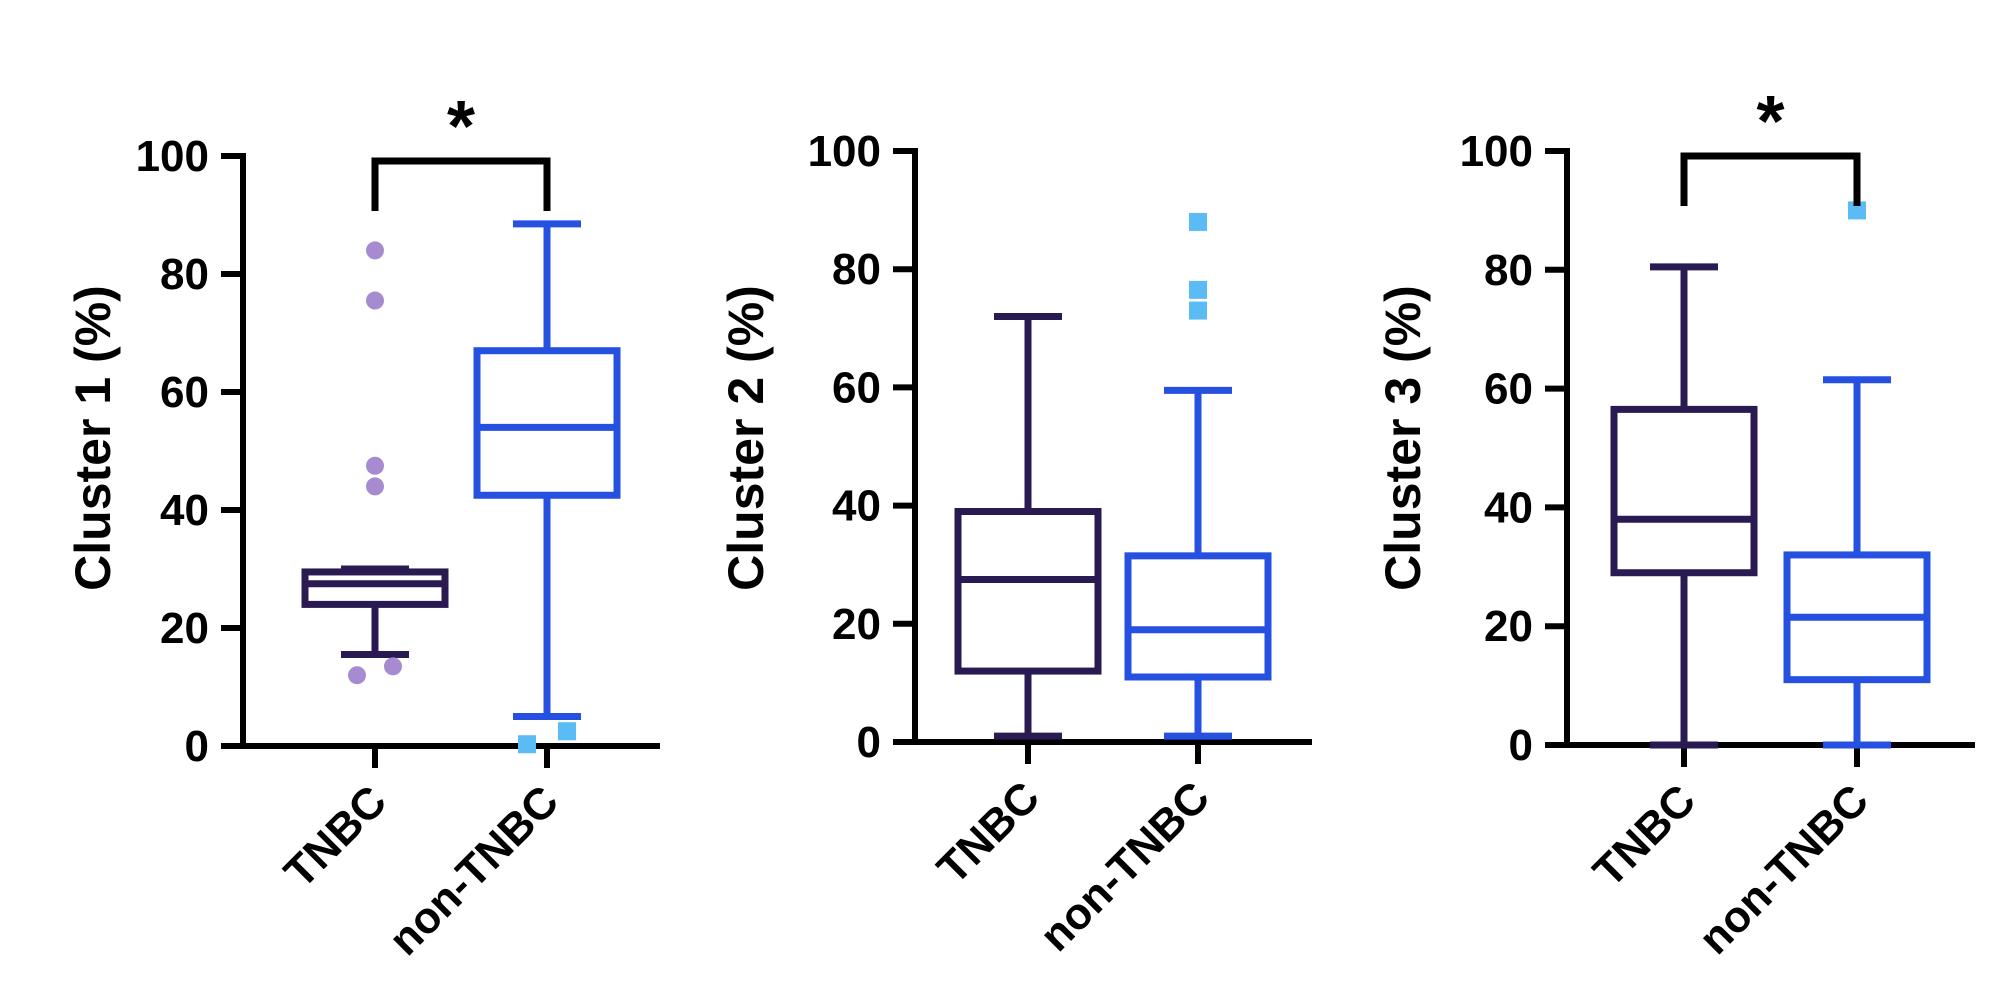 This screenshot has width=2000, height=1000. Describe the element at coordinates (746, 438) in the screenshot. I see `y-axis-label: Cluster 2 (%)` at that location.